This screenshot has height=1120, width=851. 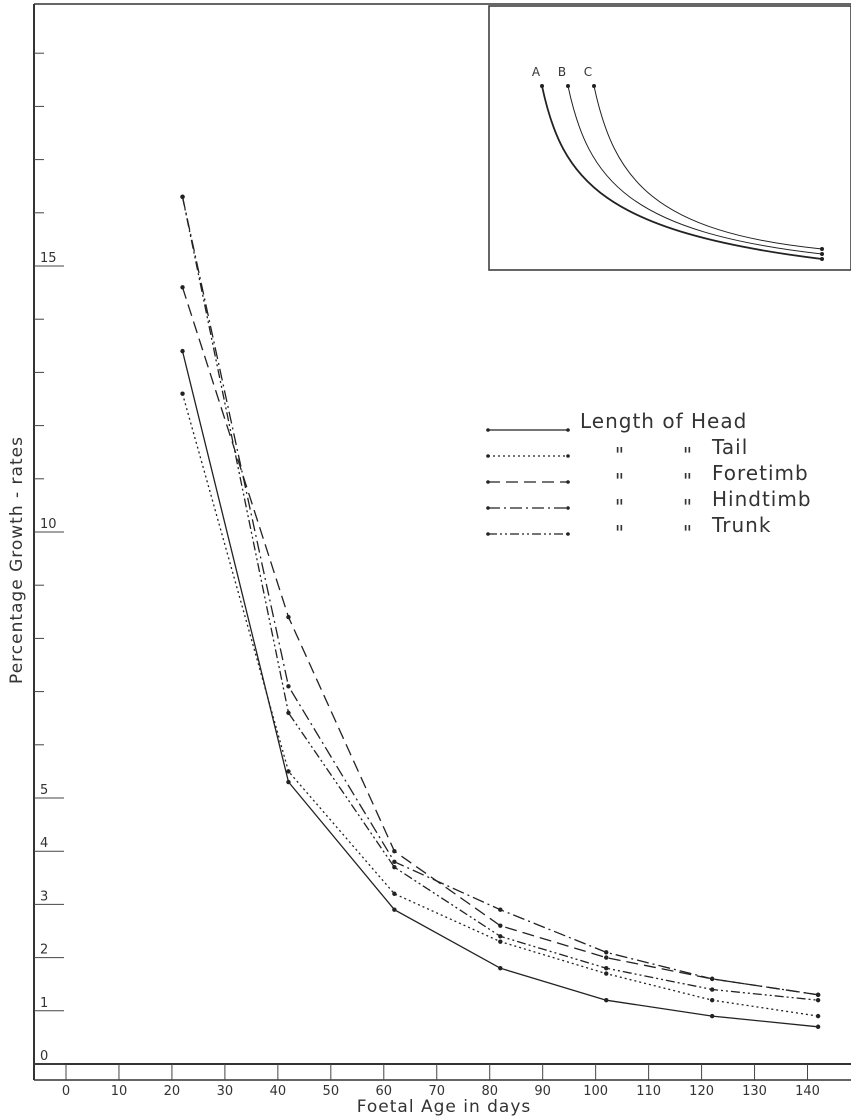 I want to click on y-tick-label: 3, so click(x=44, y=896).